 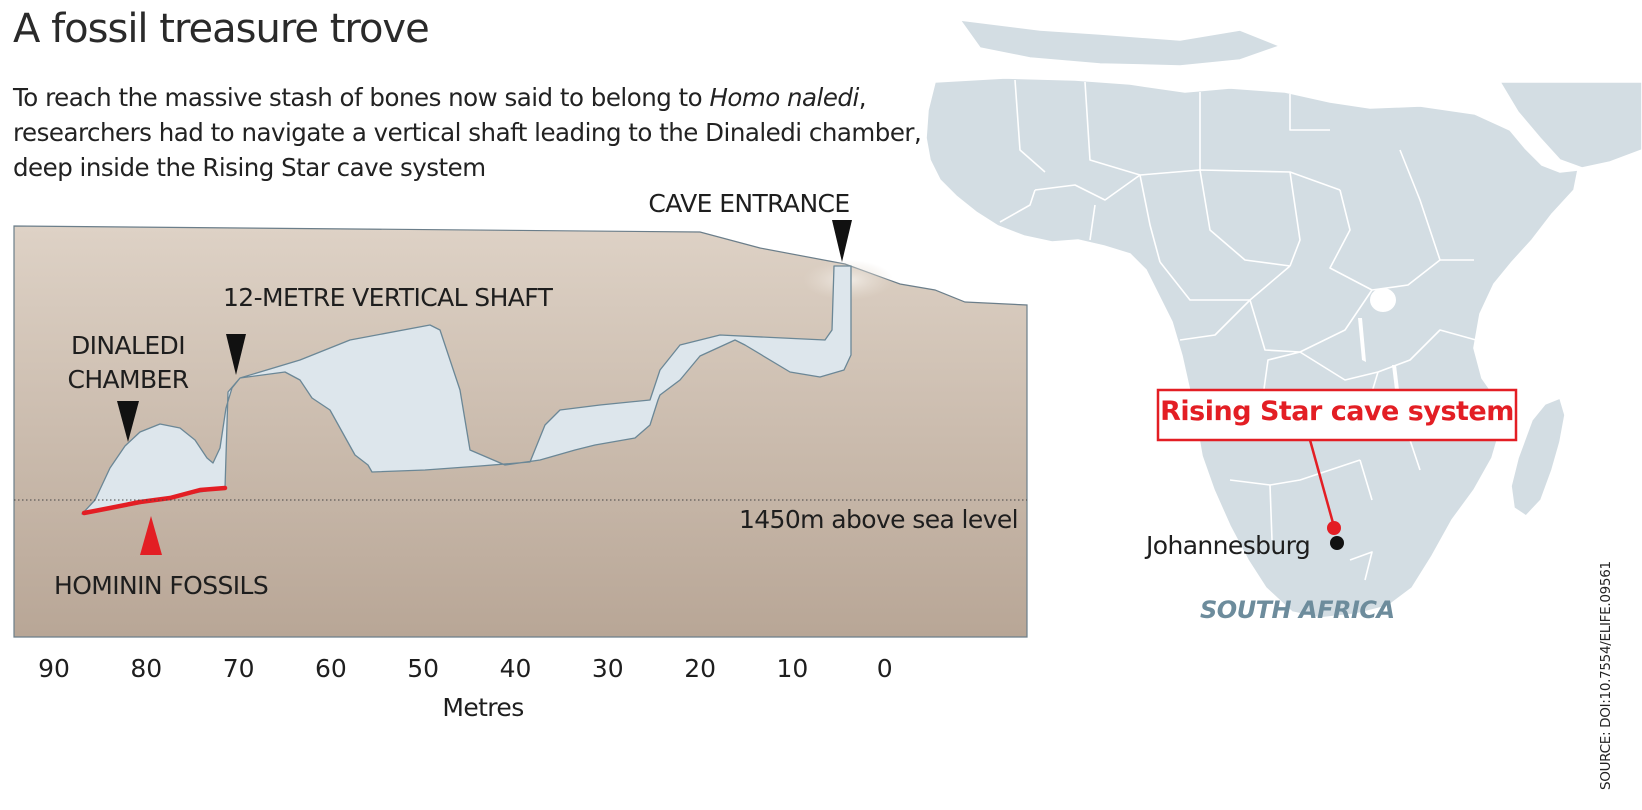 I want to click on x-tick-label: 0, so click(x=885, y=668).